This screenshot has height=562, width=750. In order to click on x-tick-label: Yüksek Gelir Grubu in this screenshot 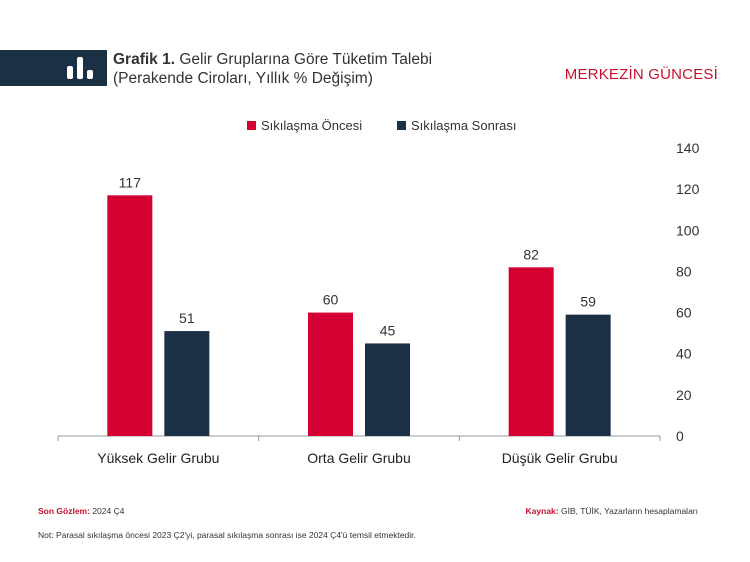, I will do `click(158, 458)`.